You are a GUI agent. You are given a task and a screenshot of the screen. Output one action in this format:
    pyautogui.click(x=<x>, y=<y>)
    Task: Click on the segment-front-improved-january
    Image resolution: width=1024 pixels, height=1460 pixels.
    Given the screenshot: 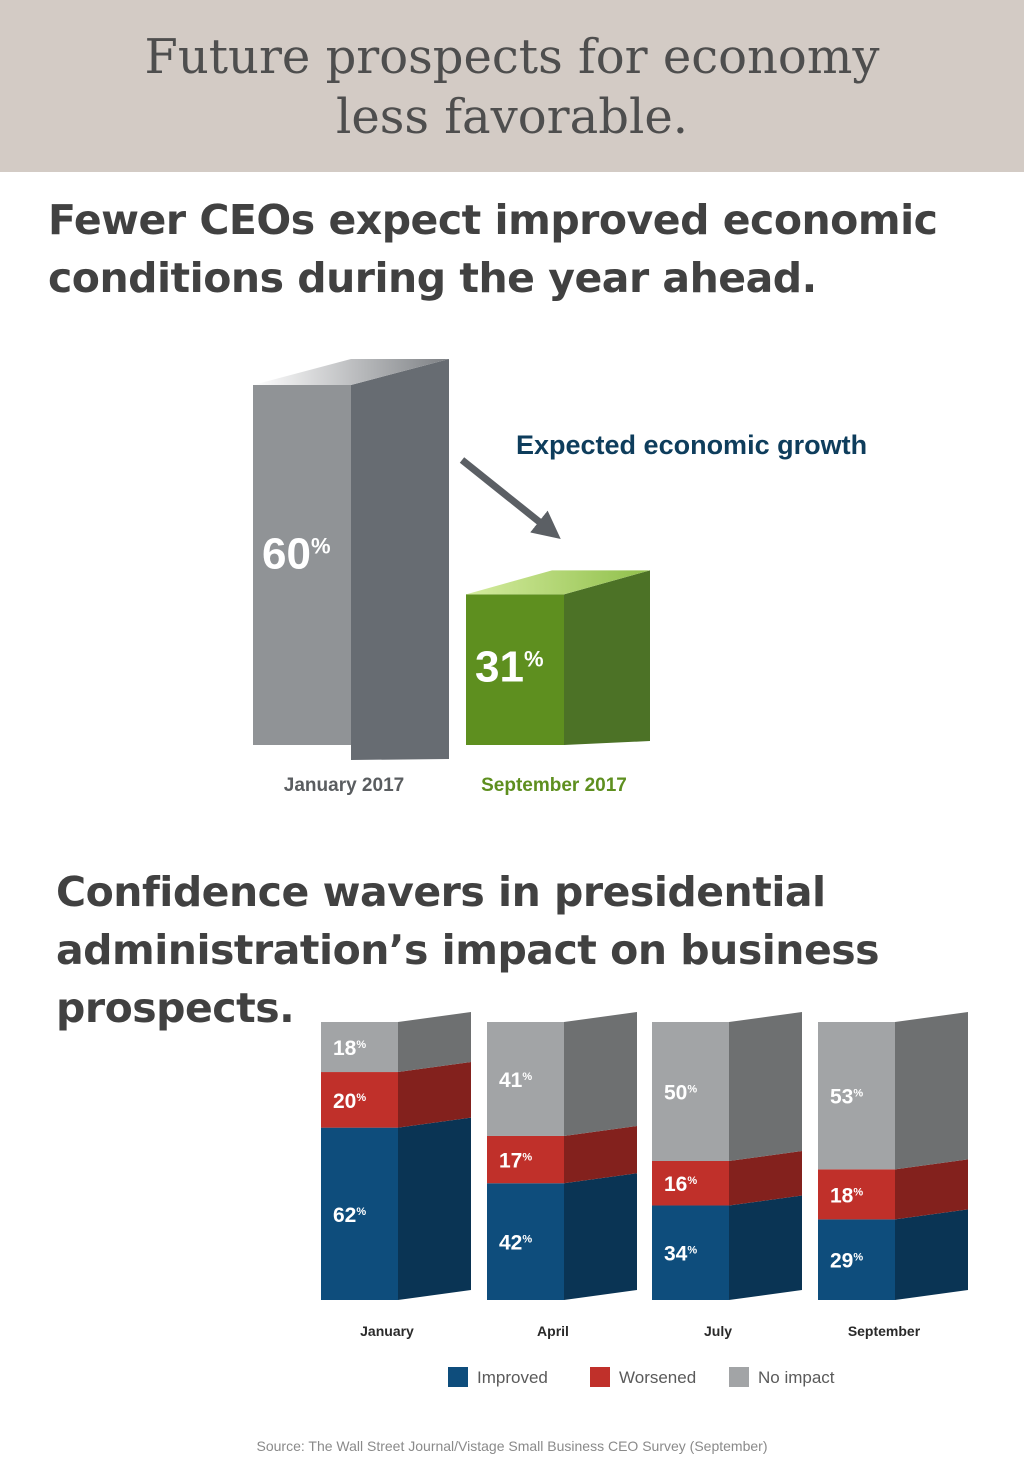 What is the action you would take?
    pyautogui.click(x=359, y=1213)
    